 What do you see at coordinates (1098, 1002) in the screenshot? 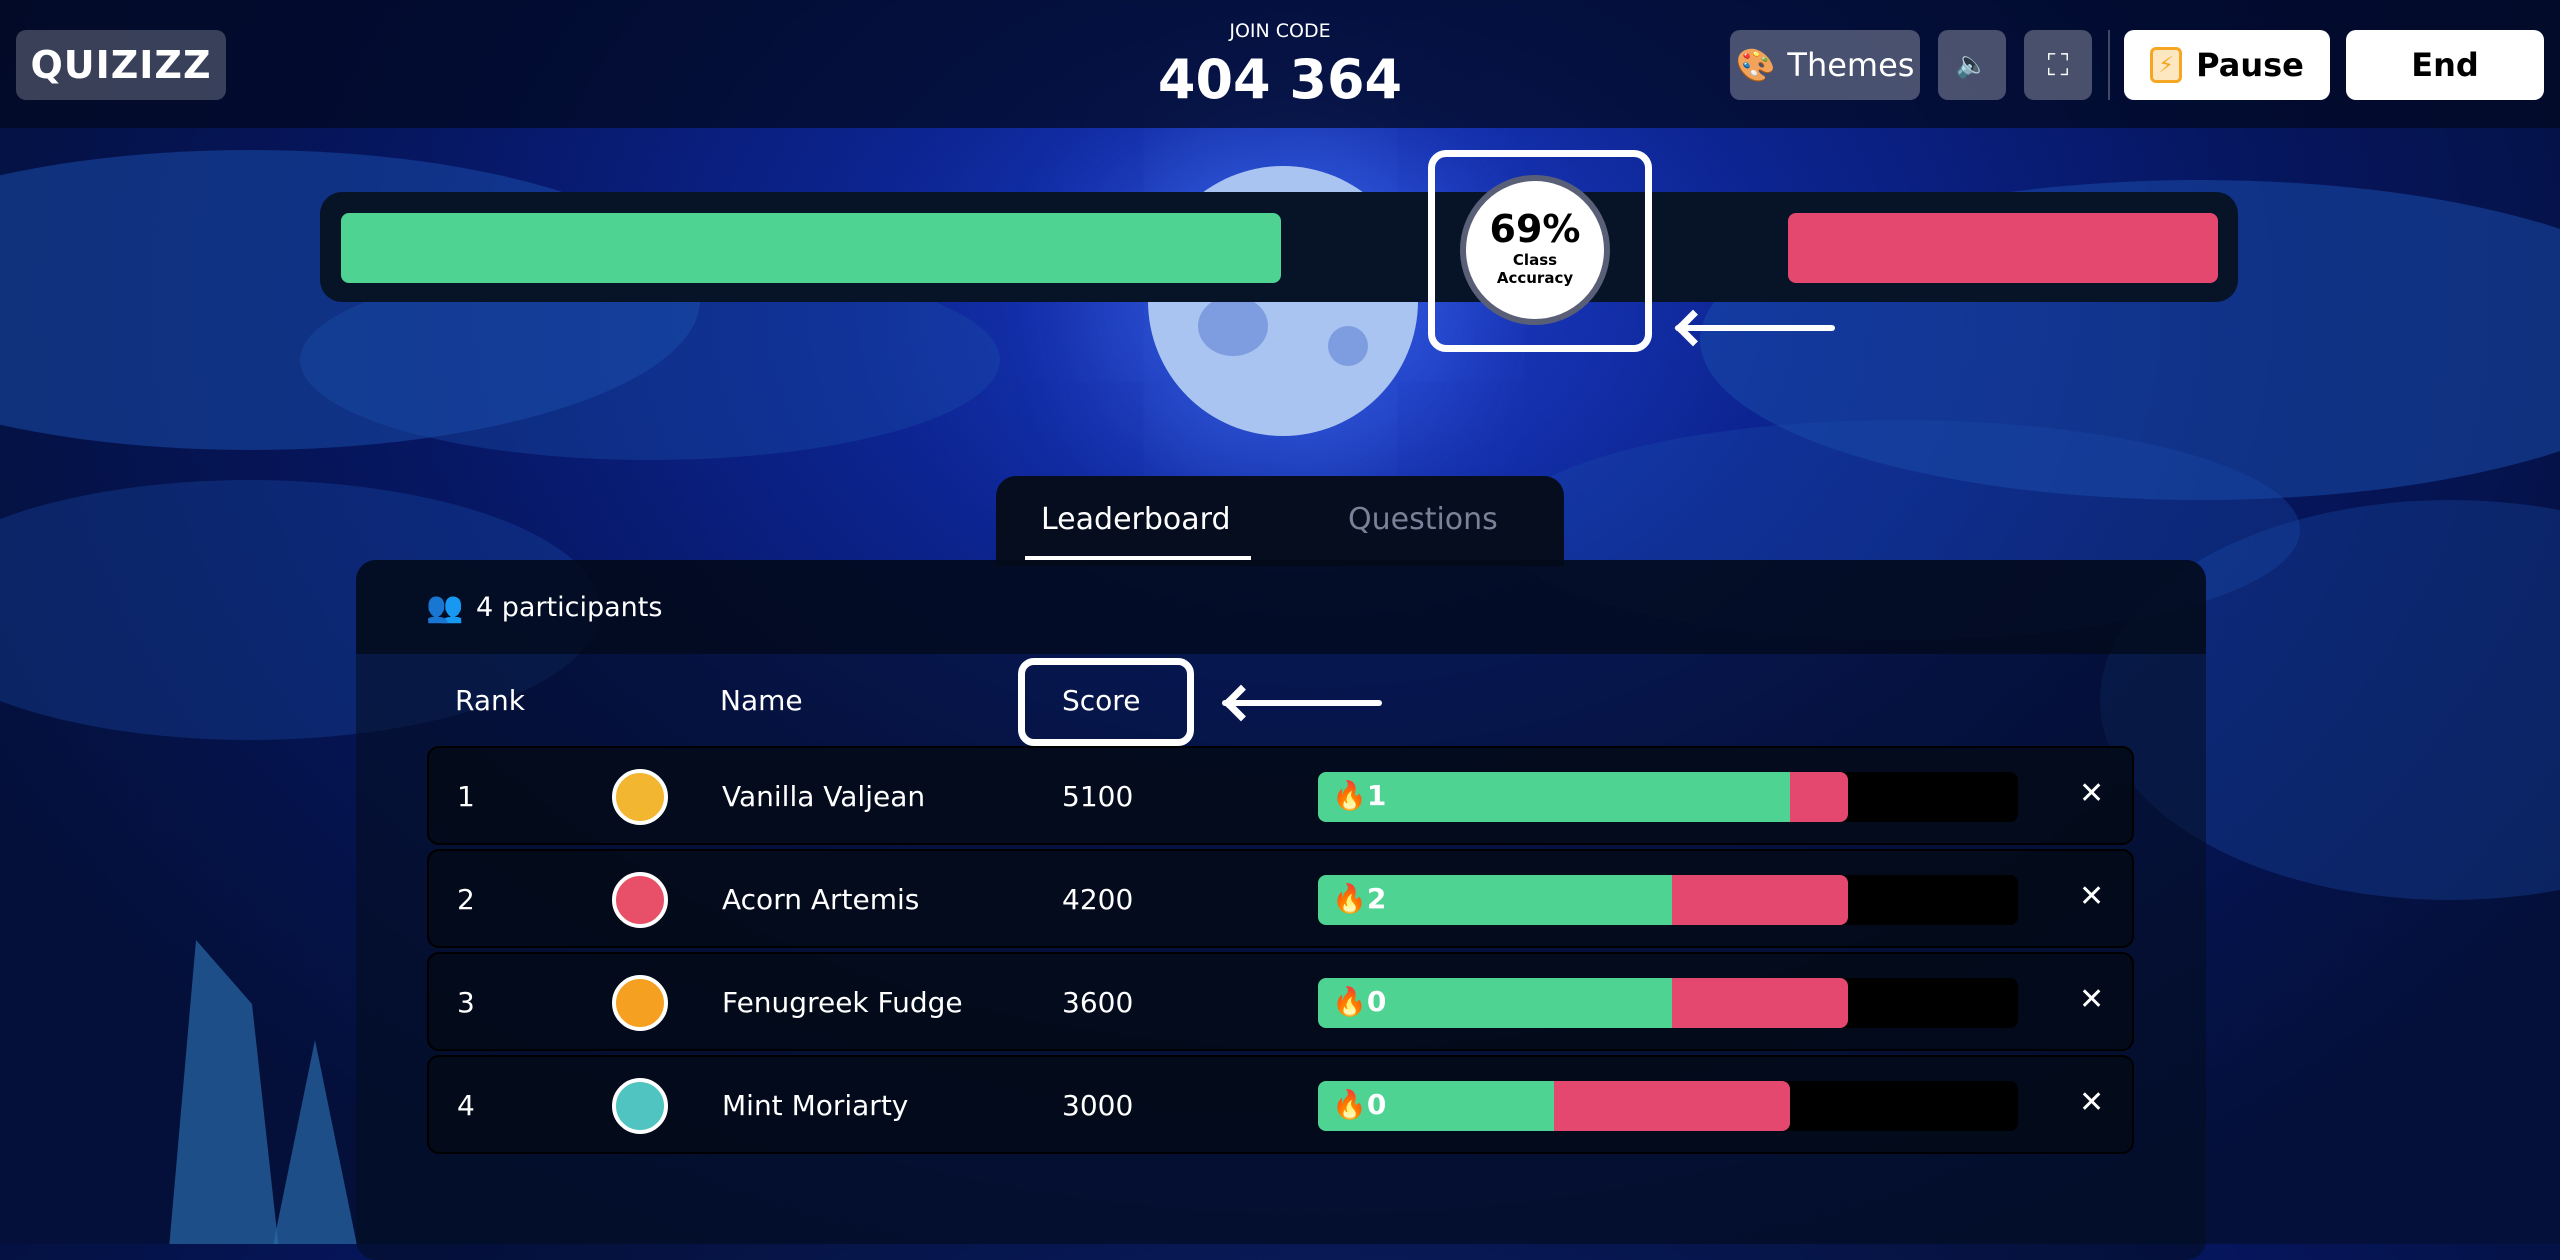
I see `score: 3600` at bounding box center [1098, 1002].